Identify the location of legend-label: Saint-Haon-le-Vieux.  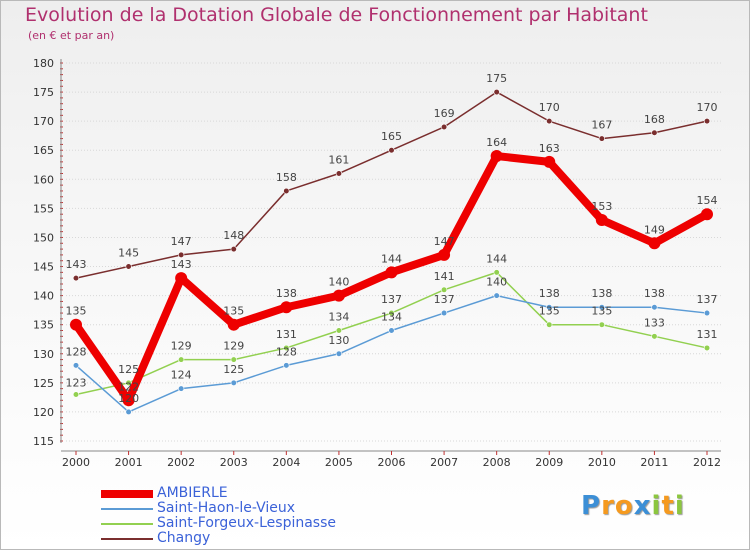
(226, 508).